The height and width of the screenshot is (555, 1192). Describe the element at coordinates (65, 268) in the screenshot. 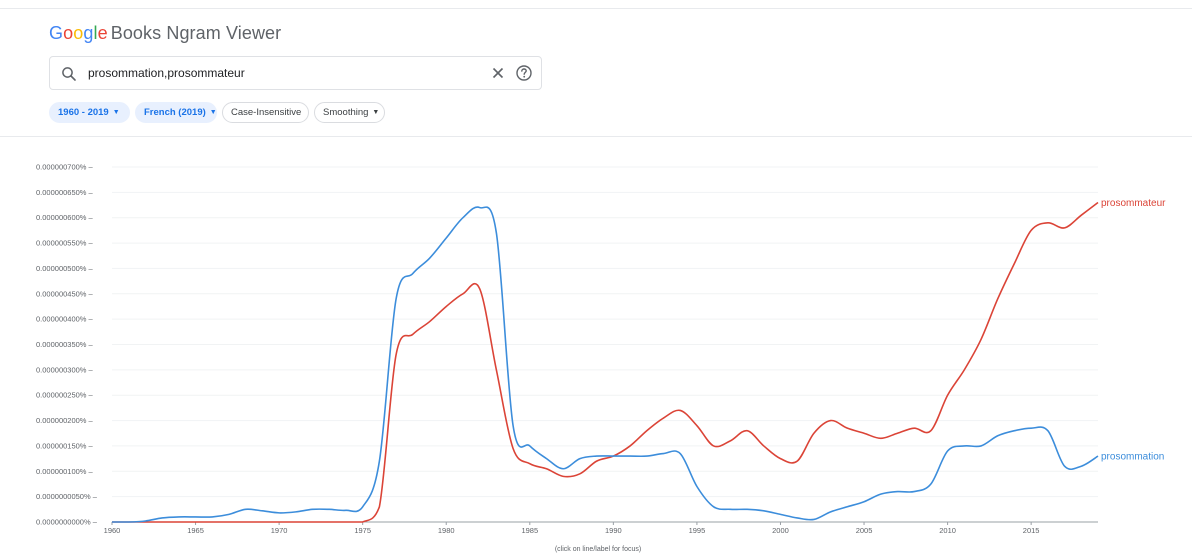

I see `y-tick-label: 0.000000500% –` at that location.